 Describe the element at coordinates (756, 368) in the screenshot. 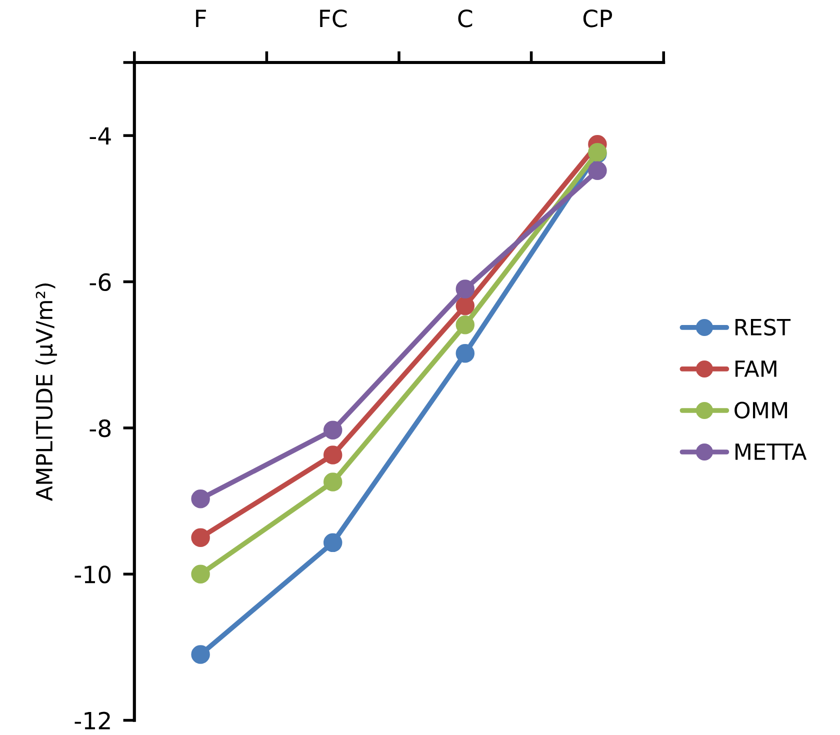

I see `legend-label: FAM` at that location.